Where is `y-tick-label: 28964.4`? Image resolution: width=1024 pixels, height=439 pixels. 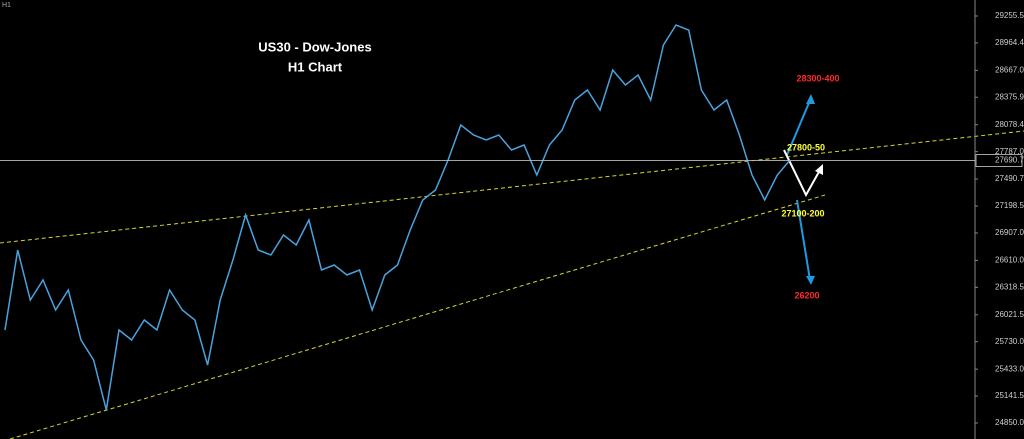
y-tick-label: 28964.4 is located at coordinates (1009, 42).